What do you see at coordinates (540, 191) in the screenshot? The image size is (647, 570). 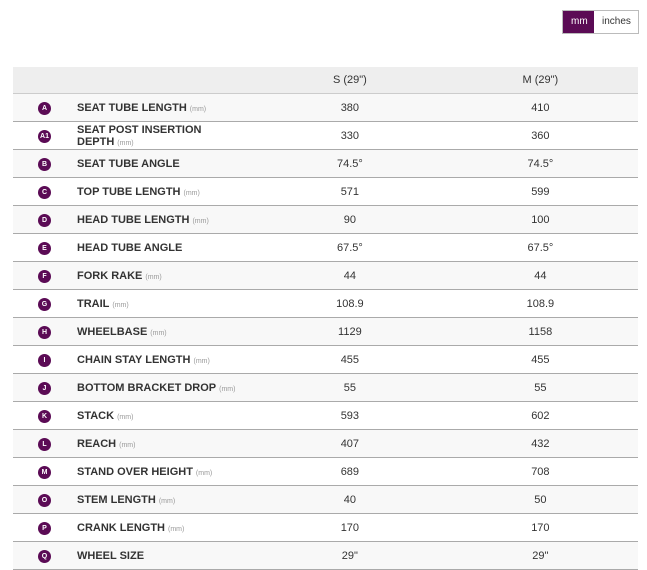 I see `value-m: 599` at bounding box center [540, 191].